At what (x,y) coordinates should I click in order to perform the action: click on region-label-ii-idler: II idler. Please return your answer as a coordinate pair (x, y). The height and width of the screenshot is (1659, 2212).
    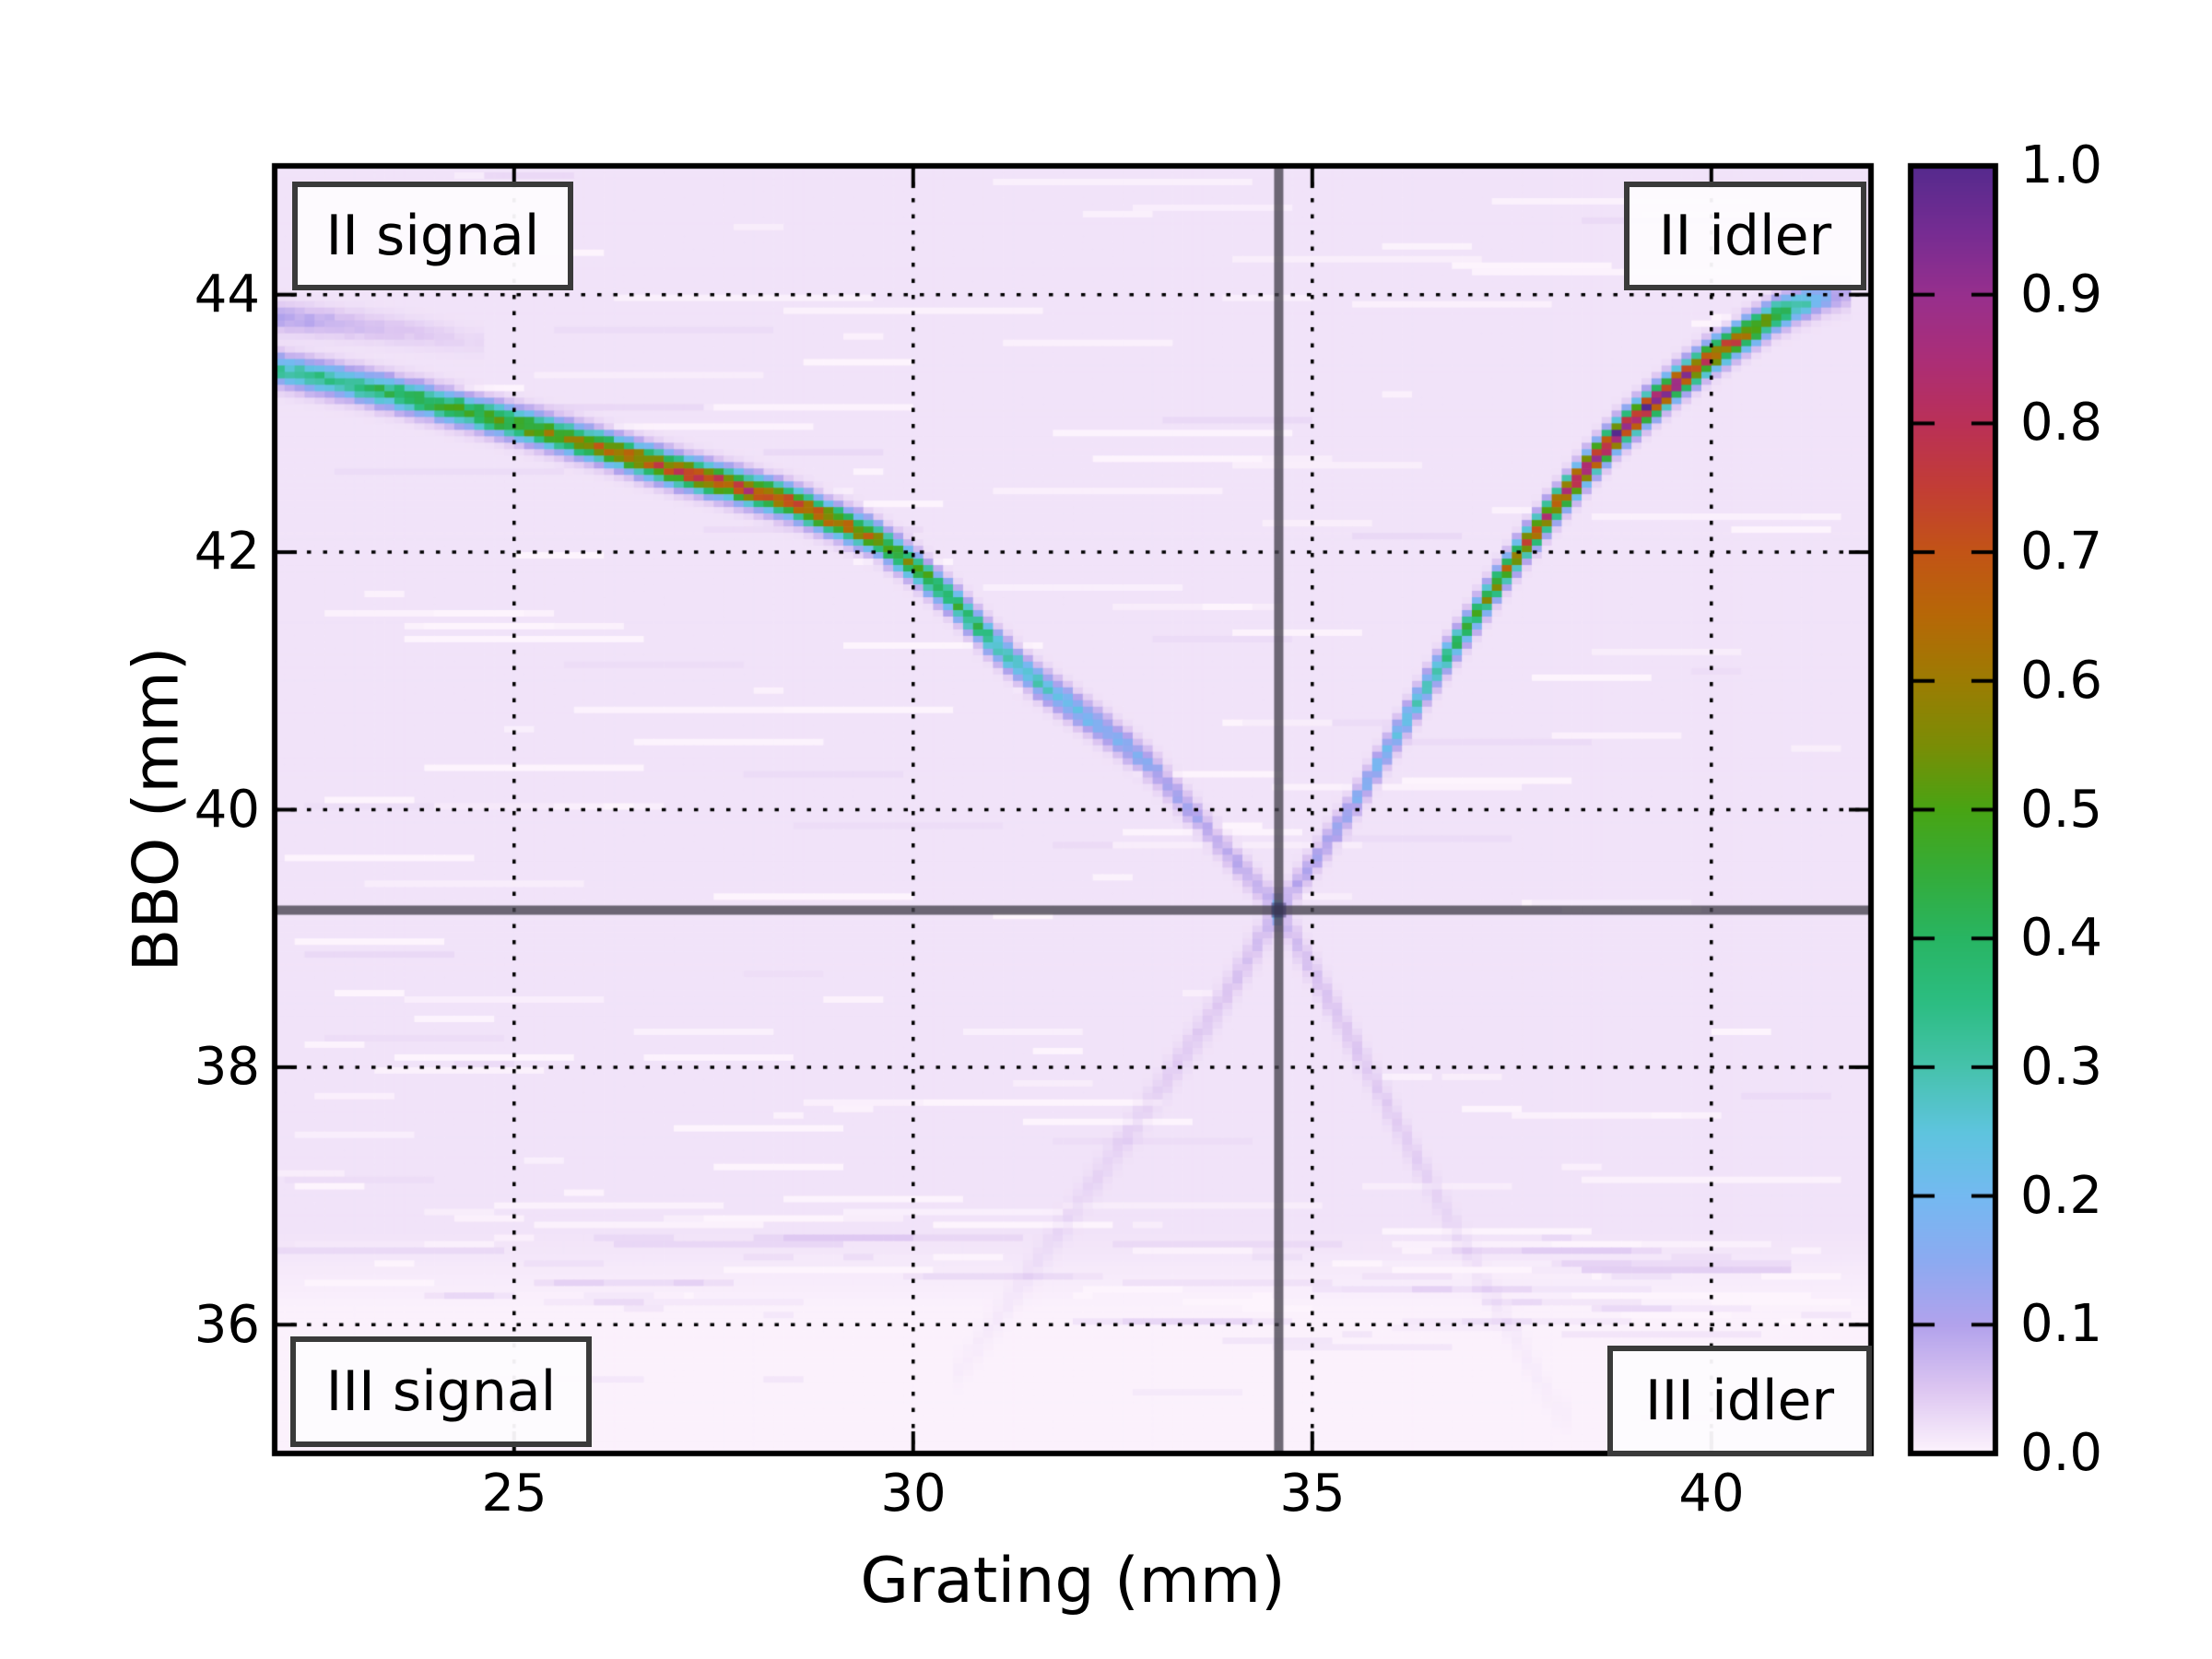
    Looking at the image, I should click on (1745, 236).